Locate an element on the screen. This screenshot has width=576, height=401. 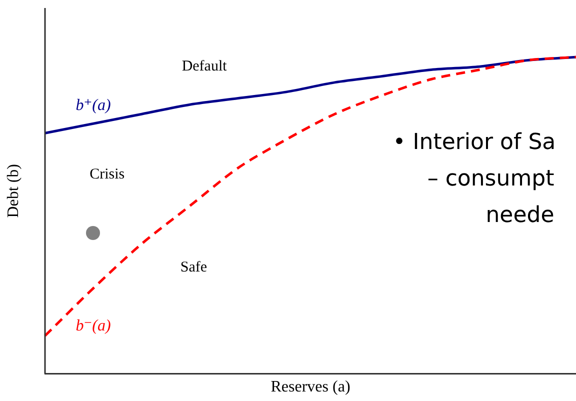
x-axis-title: Reserves (a) is located at coordinates (310, 387).